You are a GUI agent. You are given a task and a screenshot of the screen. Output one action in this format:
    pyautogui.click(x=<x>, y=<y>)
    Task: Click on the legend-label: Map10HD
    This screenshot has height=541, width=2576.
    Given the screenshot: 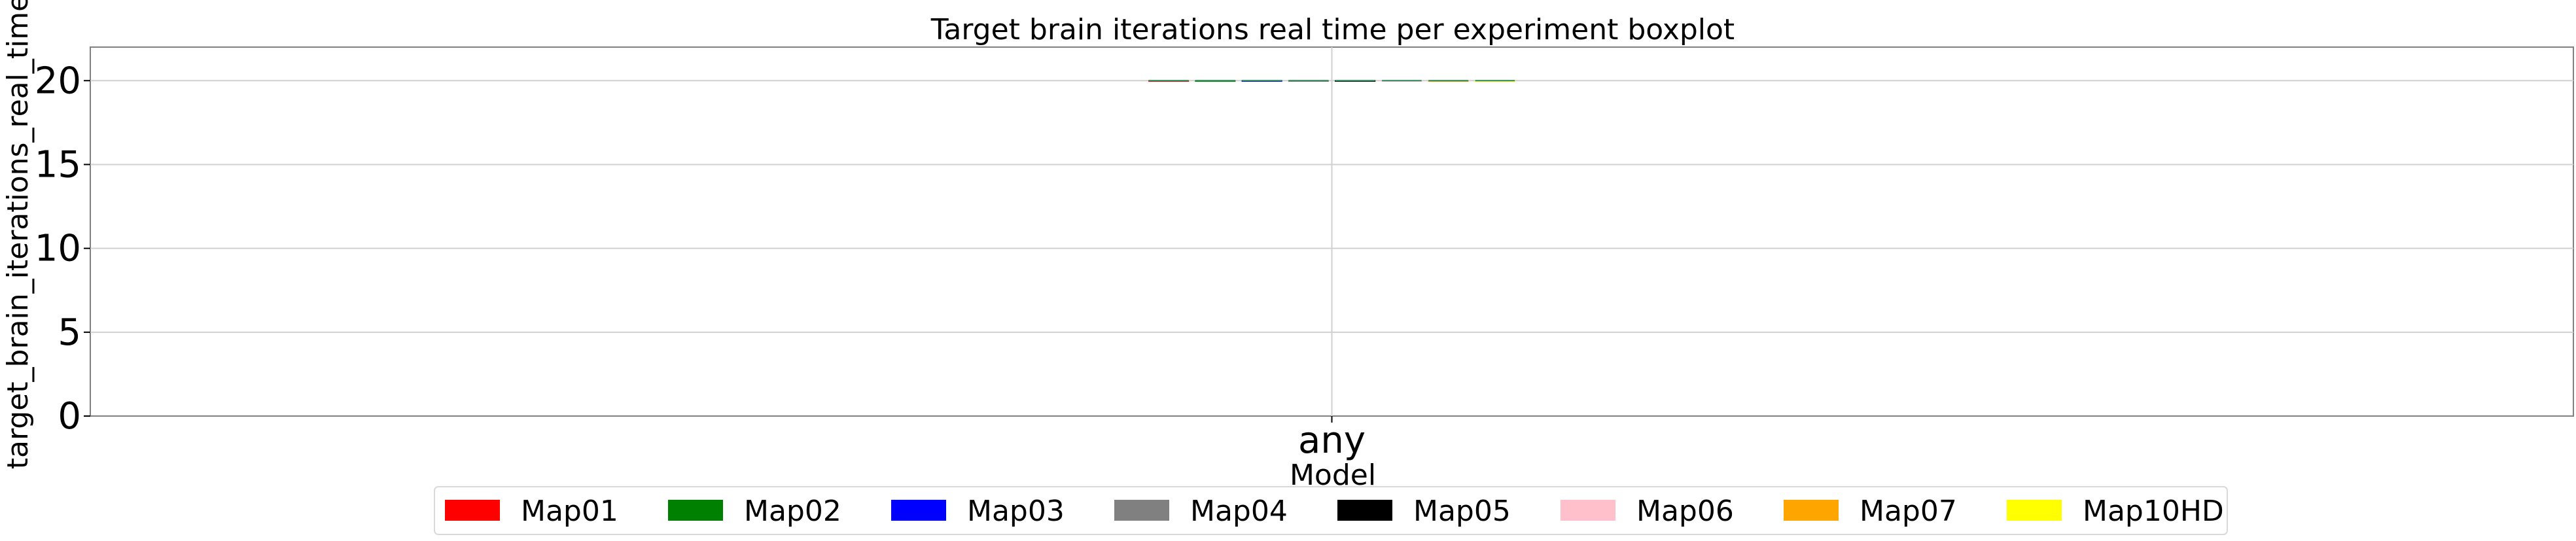 What is the action you would take?
    pyautogui.click(x=2153, y=511)
    